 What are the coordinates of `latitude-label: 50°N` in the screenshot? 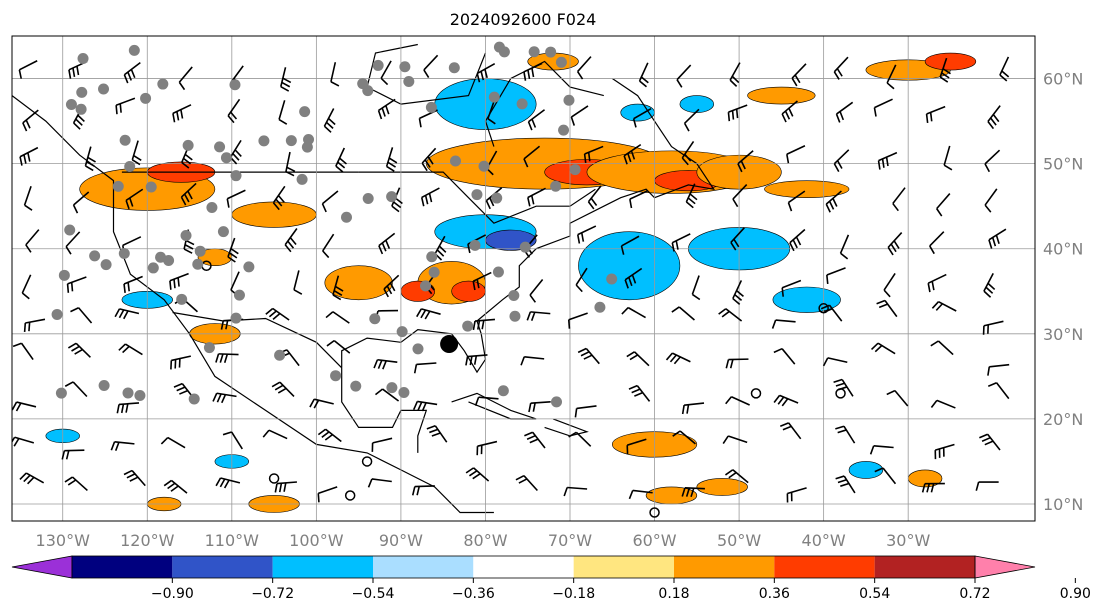 It's located at (1063, 164).